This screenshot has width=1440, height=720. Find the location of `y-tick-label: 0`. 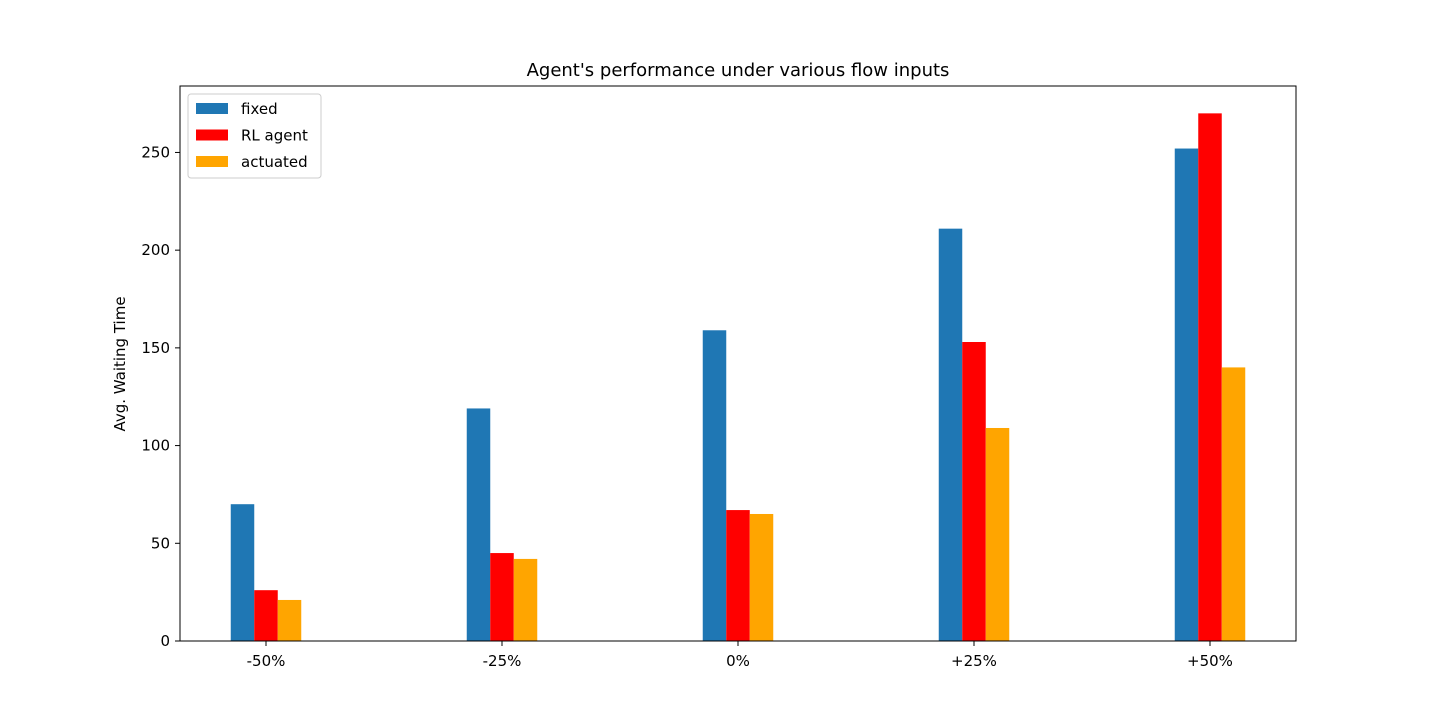

y-tick-label: 0 is located at coordinates (165, 641).